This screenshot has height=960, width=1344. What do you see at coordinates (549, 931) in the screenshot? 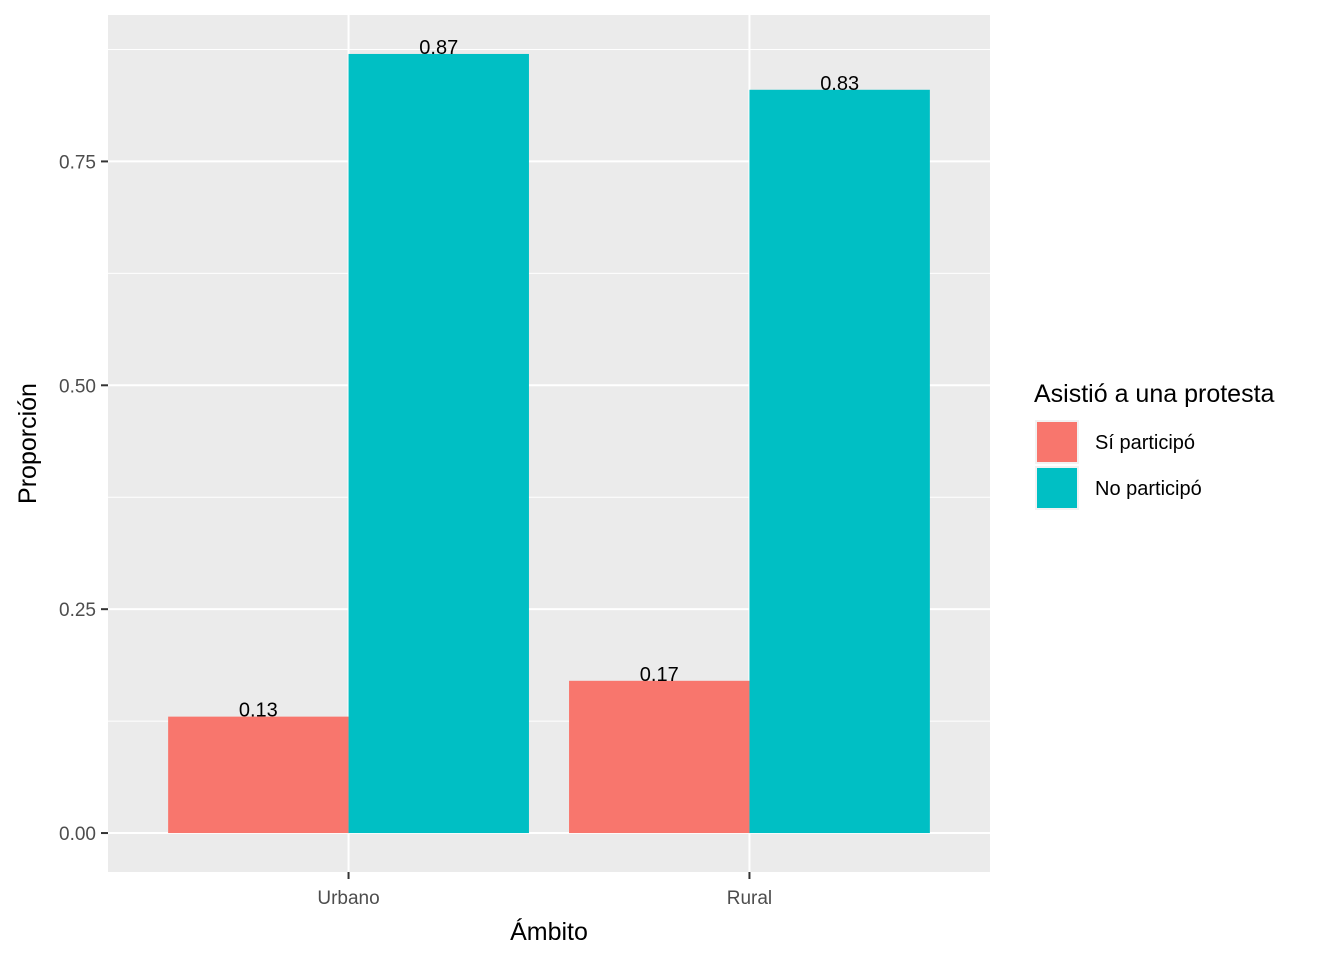
I see `x-axis-title: Ámbito` at bounding box center [549, 931].